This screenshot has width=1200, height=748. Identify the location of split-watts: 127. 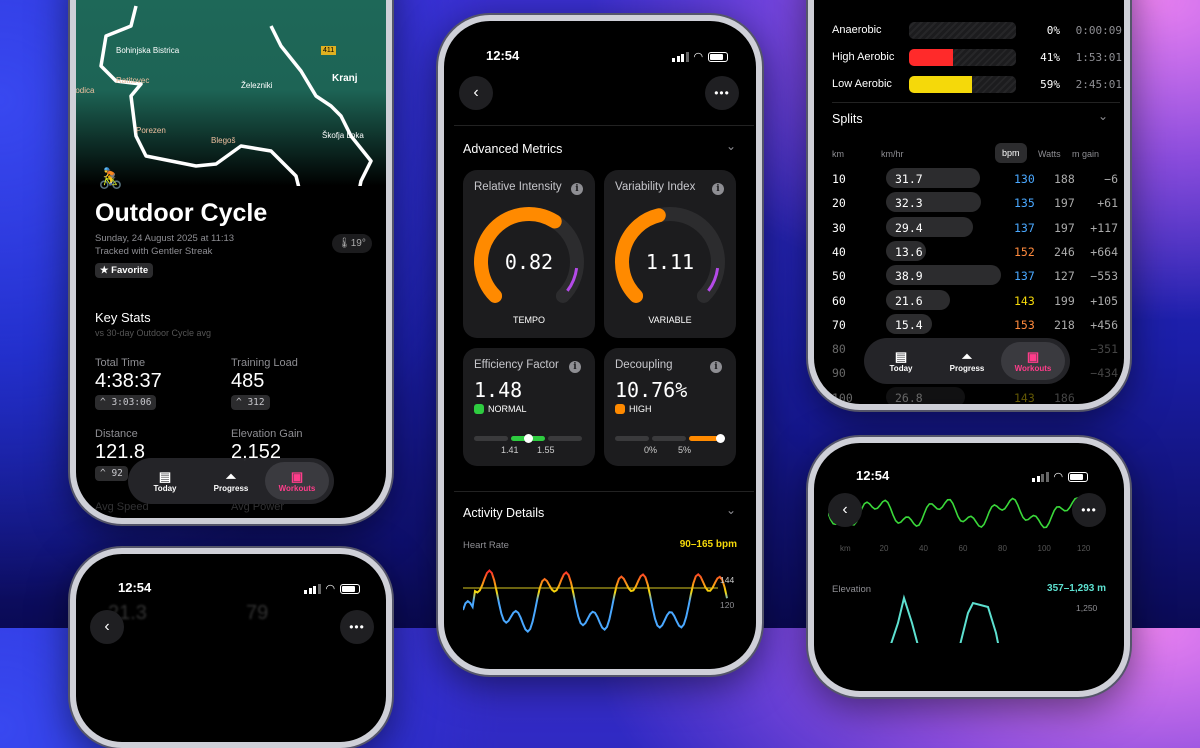
(1064, 276).